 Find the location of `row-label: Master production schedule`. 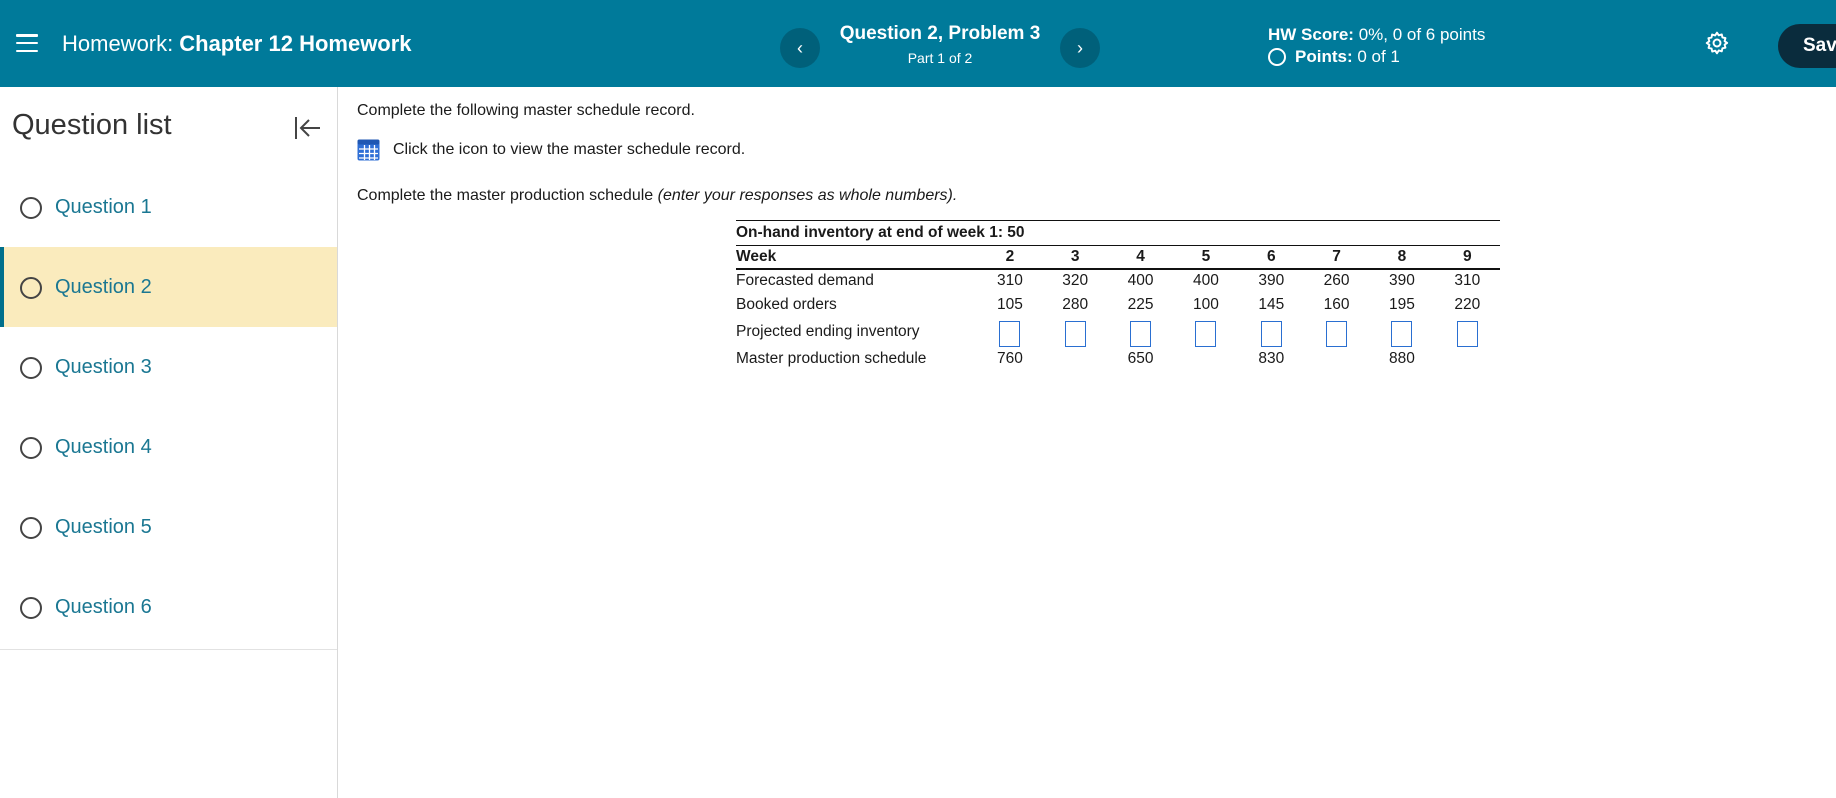

row-label: Master production schedule is located at coordinates (831, 358).